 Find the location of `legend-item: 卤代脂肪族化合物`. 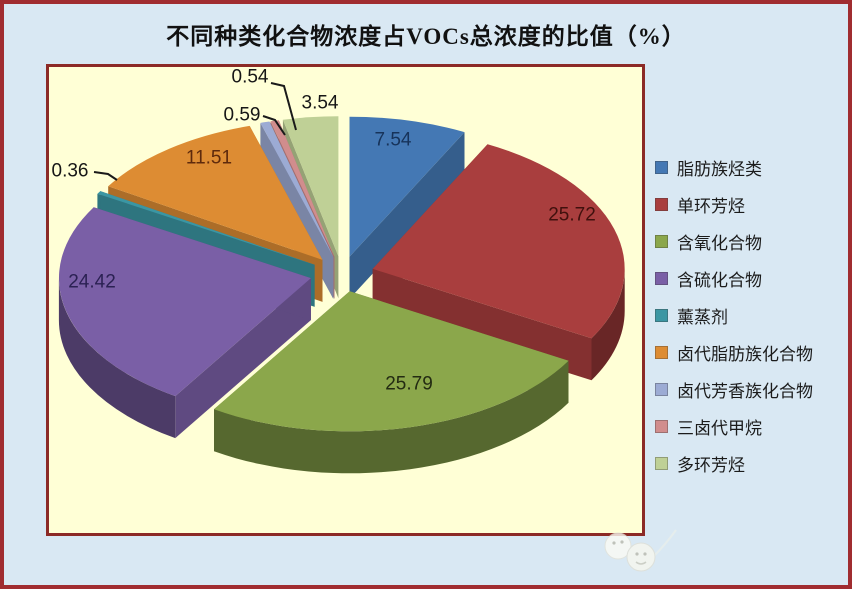

legend-item: 卤代脂肪族化合物 is located at coordinates (734, 352).